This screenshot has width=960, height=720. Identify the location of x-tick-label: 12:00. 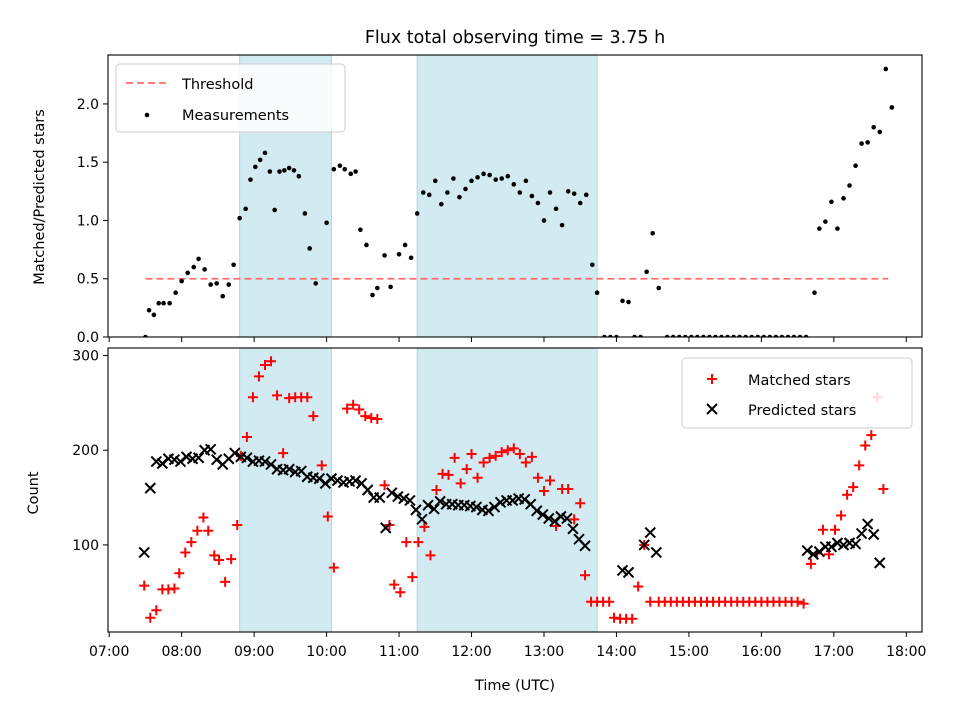
(471, 652).